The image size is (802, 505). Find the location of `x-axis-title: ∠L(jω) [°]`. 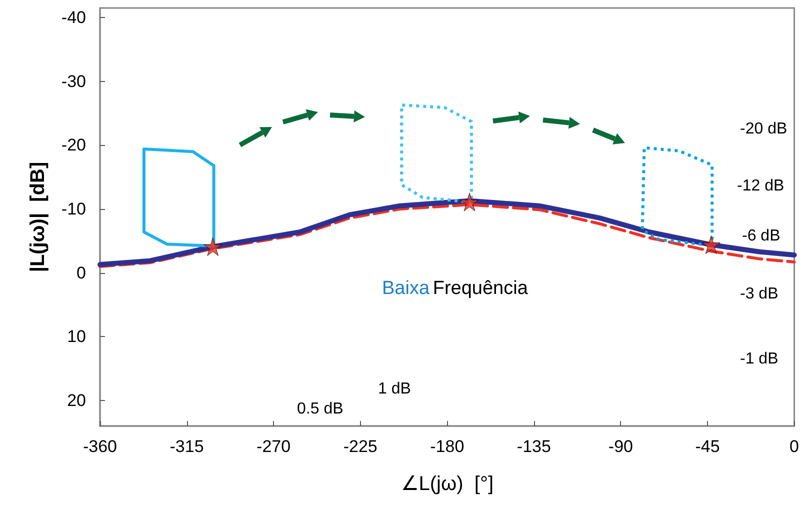

x-axis-title: ∠L(jω) [°] is located at coordinates (447, 484).